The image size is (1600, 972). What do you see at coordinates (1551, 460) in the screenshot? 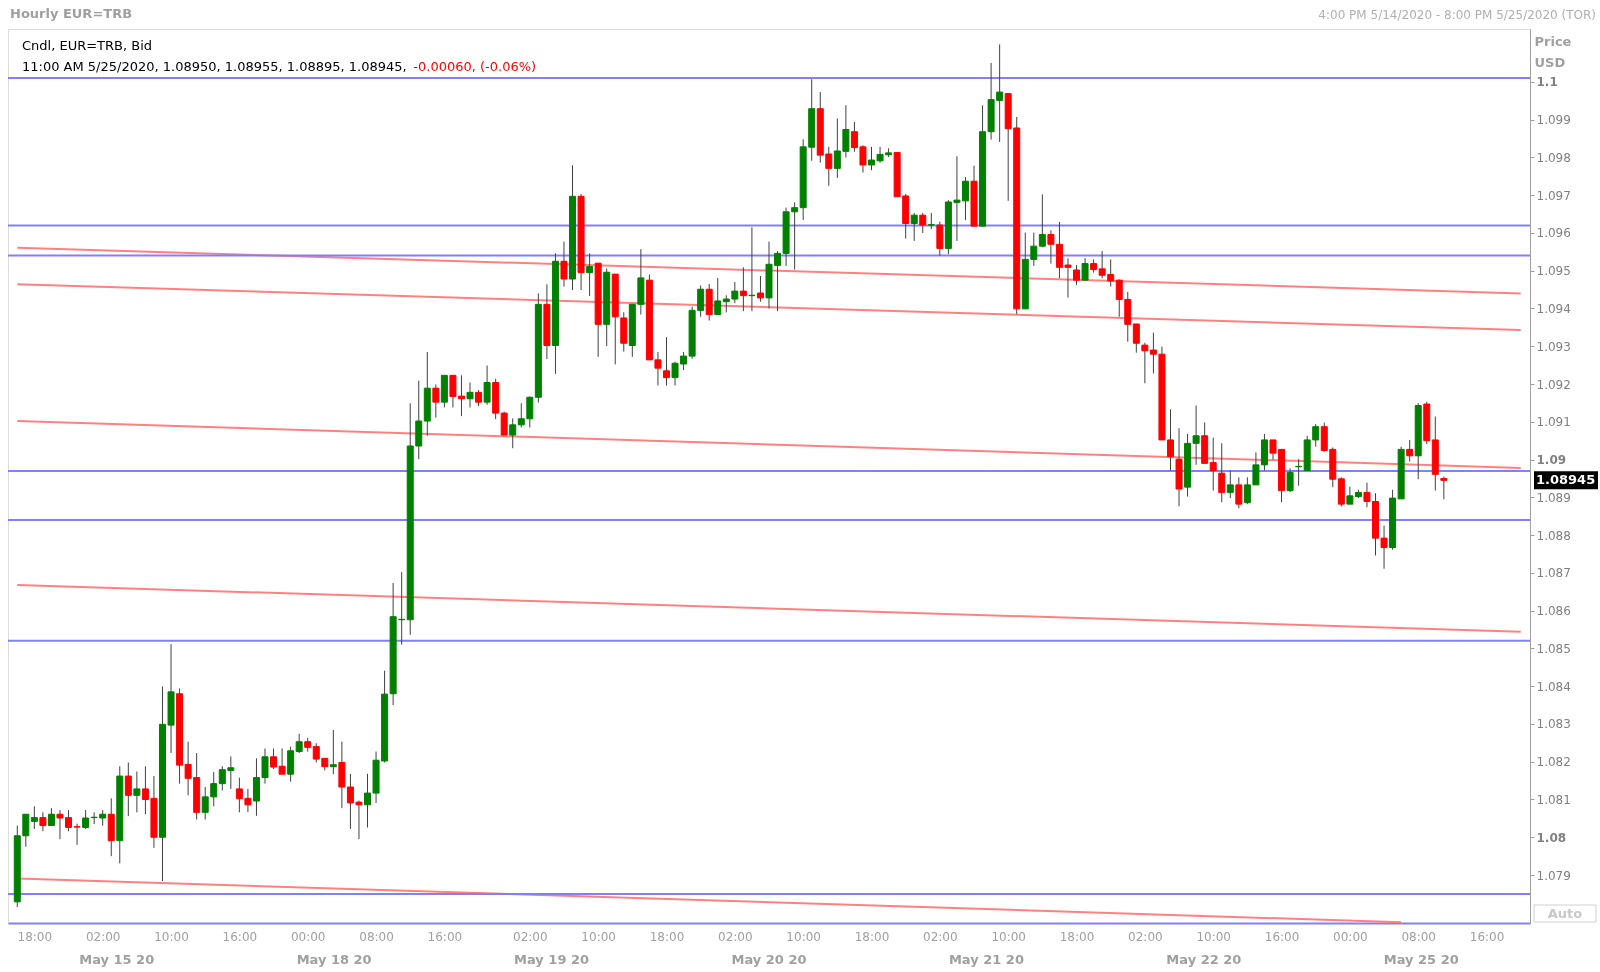
I see `y-tick-label: 1.09` at bounding box center [1551, 460].